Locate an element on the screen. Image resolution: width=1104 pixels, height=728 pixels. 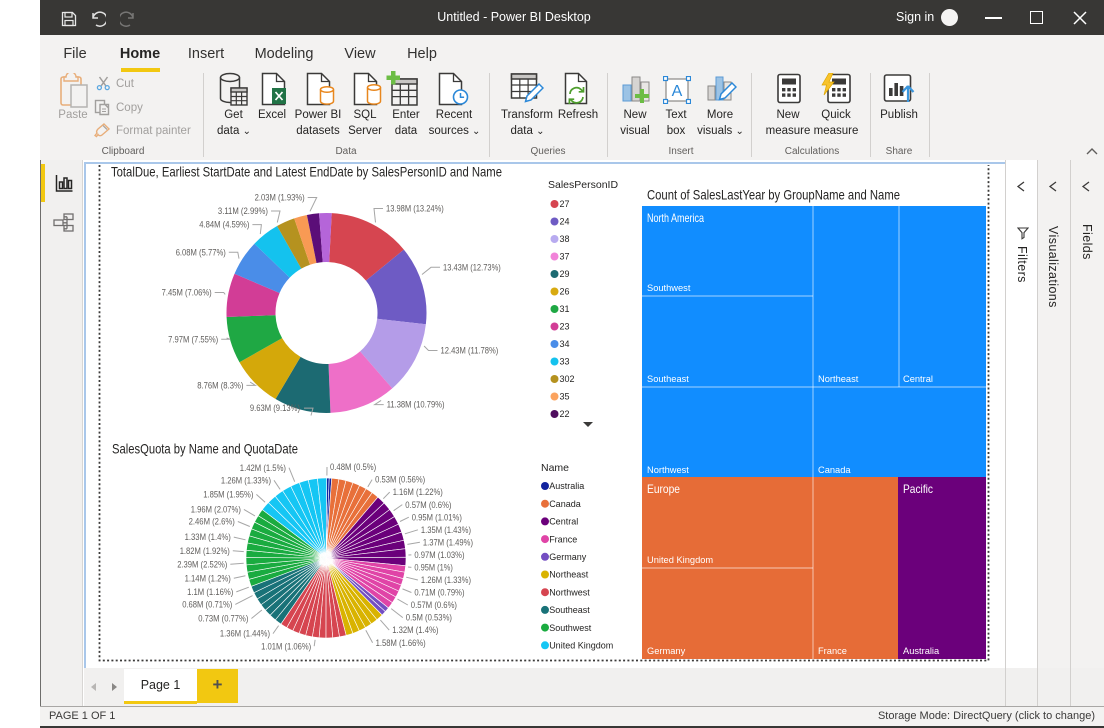
svg-text: 0.71M (0.79%) is located at coordinates (439, 593).